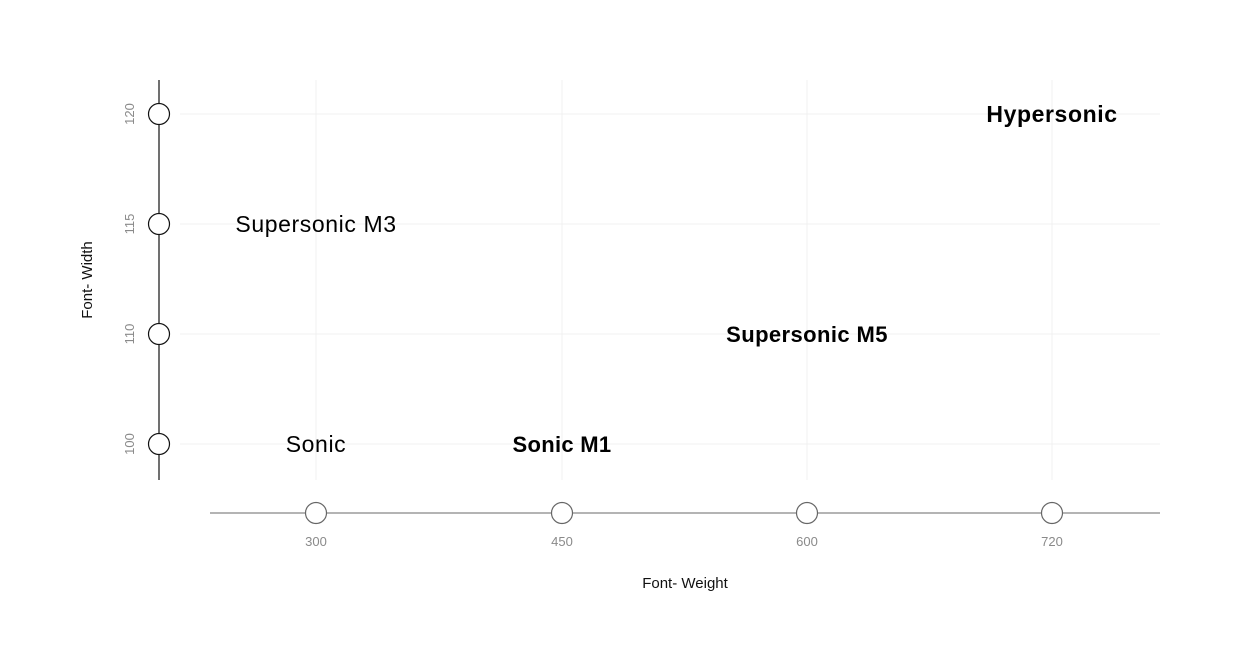 This screenshot has height=672, width=1240. Describe the element at coordinates (315, 224) in the screenshot. I see `data-point-label: Supersonic M3` at that location.